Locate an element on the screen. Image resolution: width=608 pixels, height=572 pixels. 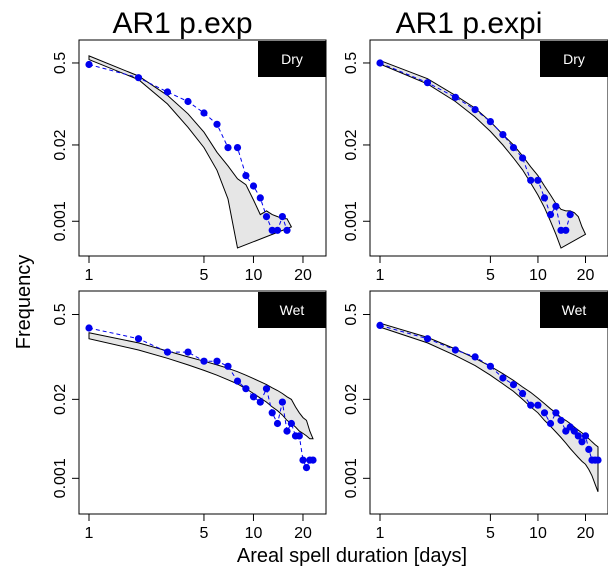
panel-title: AR1 p.exp is located at coordinates (182, 23).